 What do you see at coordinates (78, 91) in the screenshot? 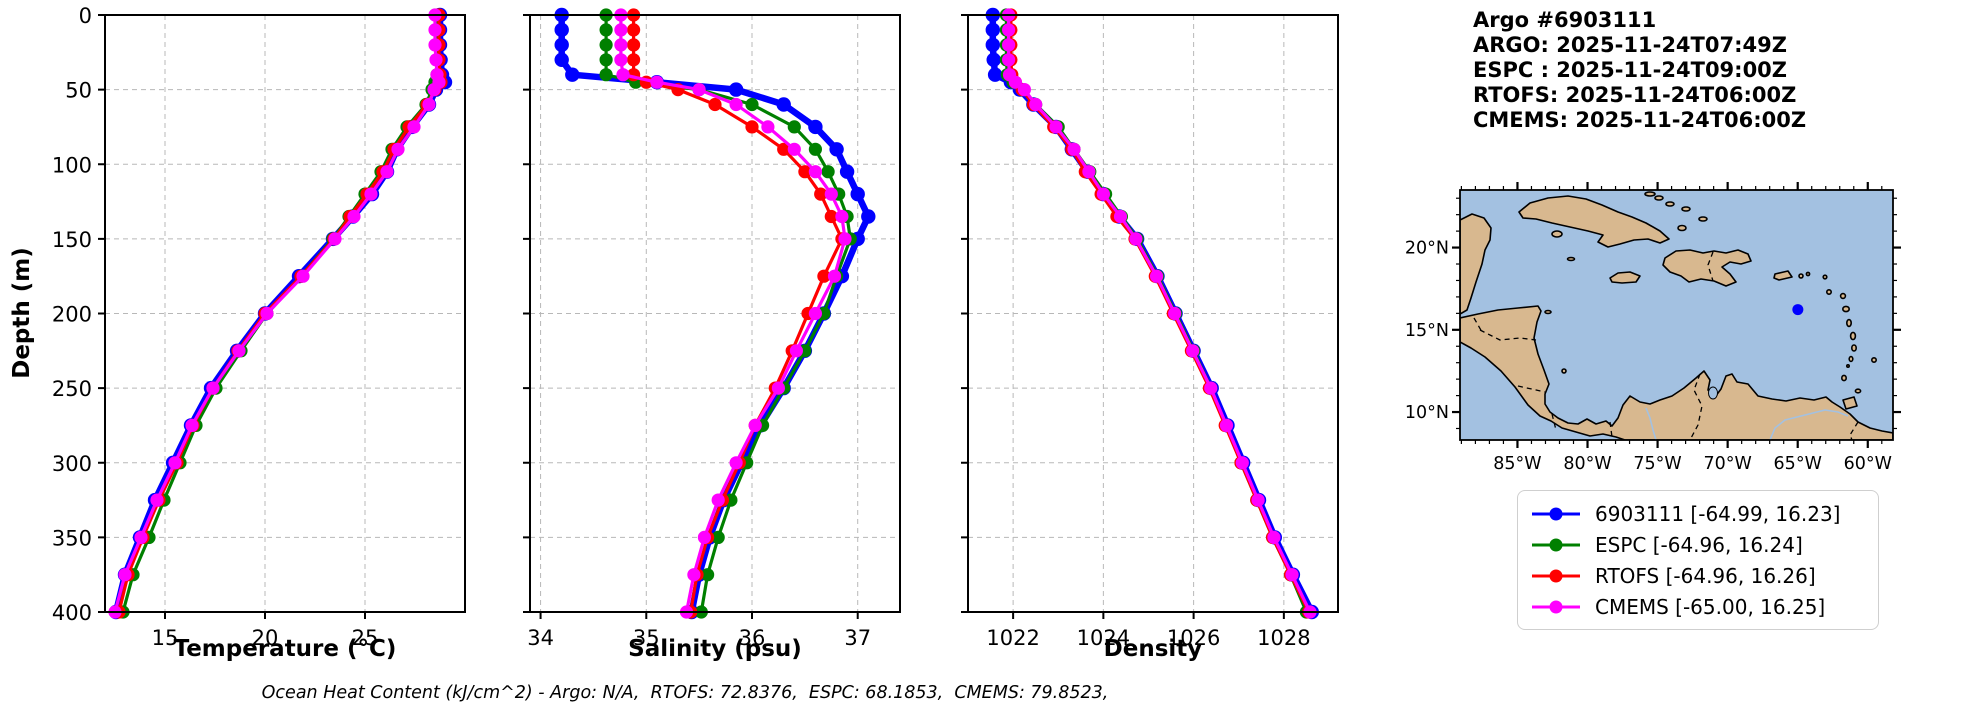
I see `svg-text: 50` at bounding box center [78, 91].